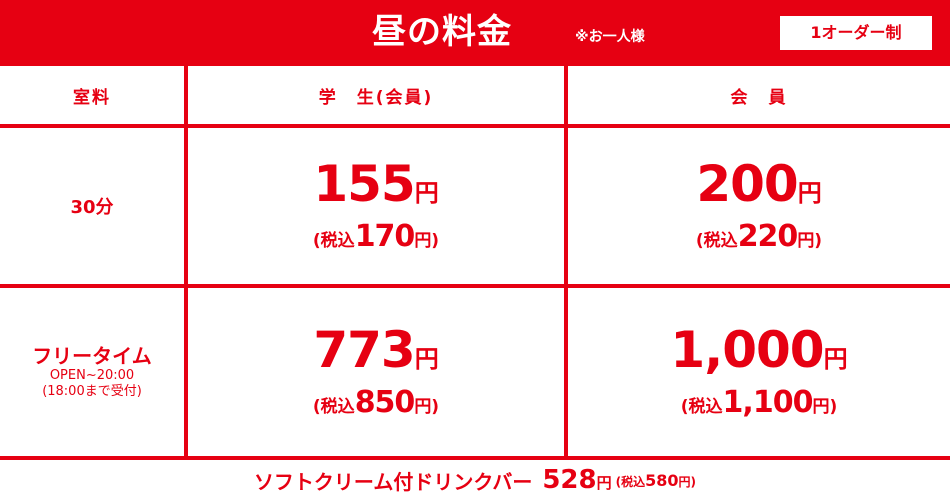 The height and width of the screenshot is (500, 950). Describe the element at coordinates (759, 183) in the screenshot. I see `price-30min-member: 200円` at that location.